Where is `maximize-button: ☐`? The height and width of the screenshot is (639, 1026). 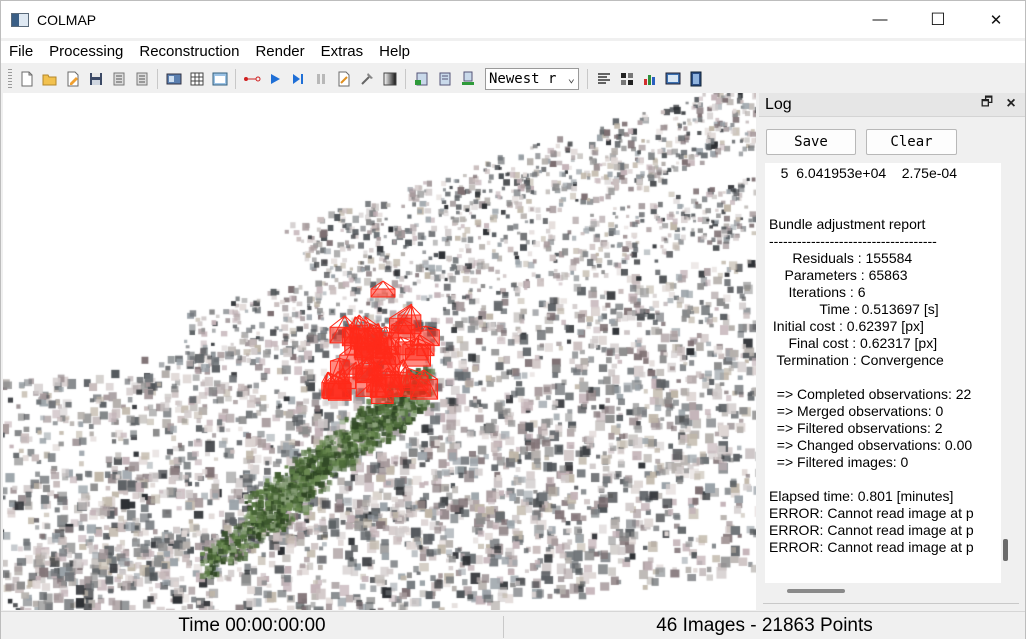 maximize-button: ☐ is located at coordinates (938, 19).